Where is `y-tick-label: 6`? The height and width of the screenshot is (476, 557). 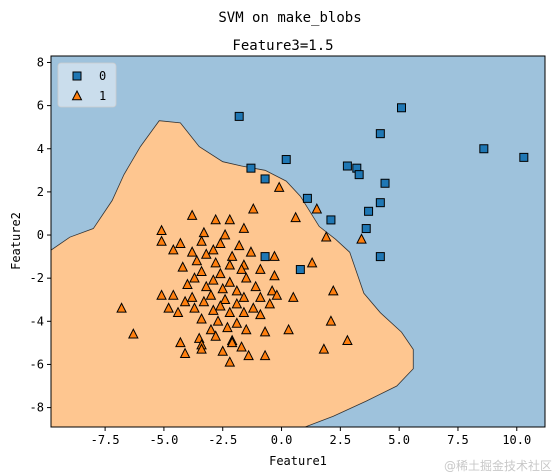
y-tick-label: 6 is located at coordinates (40, 106).